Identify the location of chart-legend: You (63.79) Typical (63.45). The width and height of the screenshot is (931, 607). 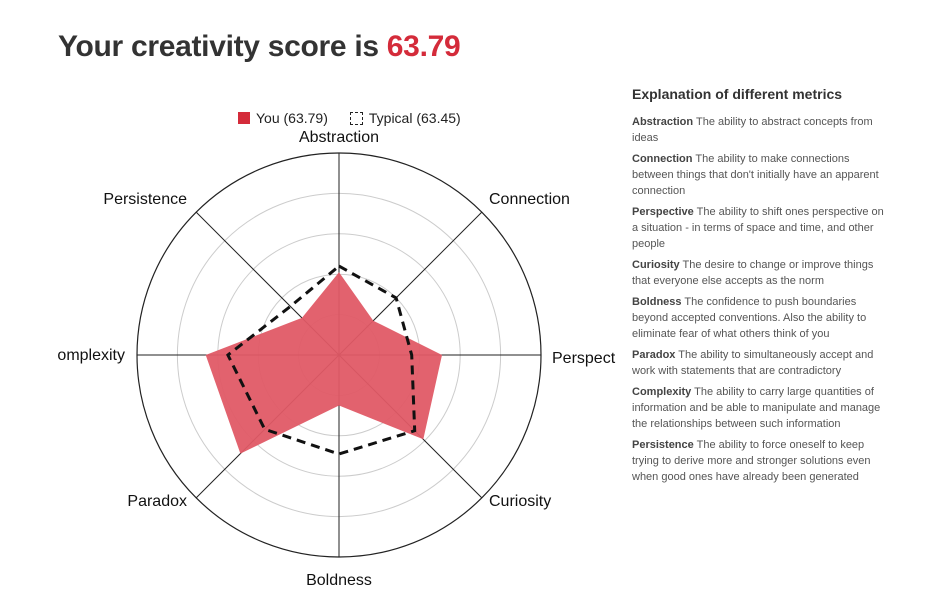
(349, 118).